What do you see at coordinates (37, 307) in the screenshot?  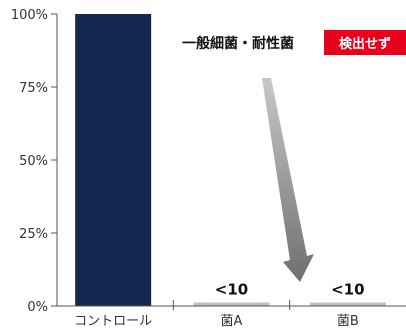 I see `y-tick-label: 0%` at bounding box center [37, 307].